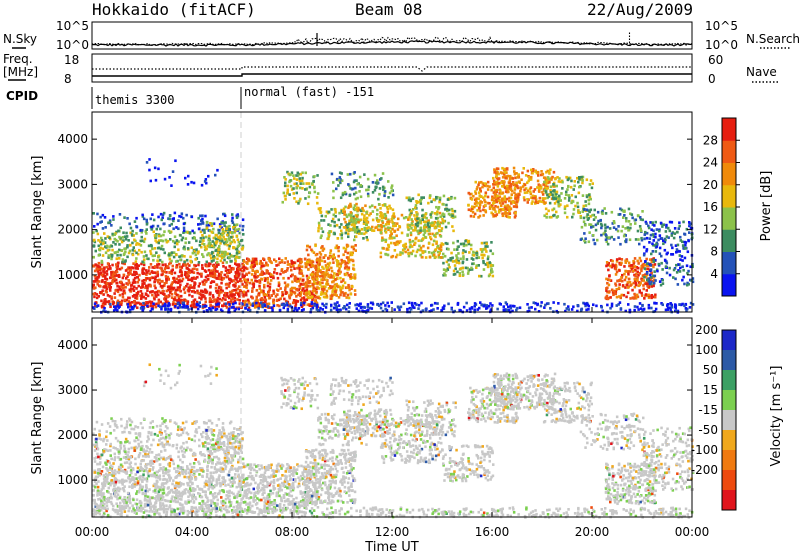  I want to click on colorbar-tick-label: -100, so click(704, 450).